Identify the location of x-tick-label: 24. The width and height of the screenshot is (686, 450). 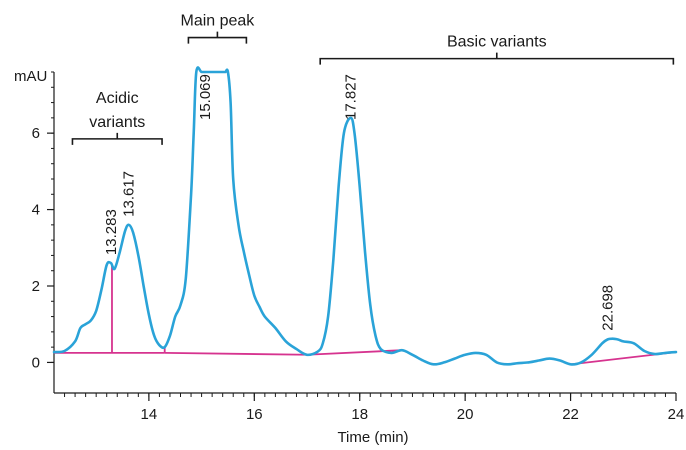
(676, 414).